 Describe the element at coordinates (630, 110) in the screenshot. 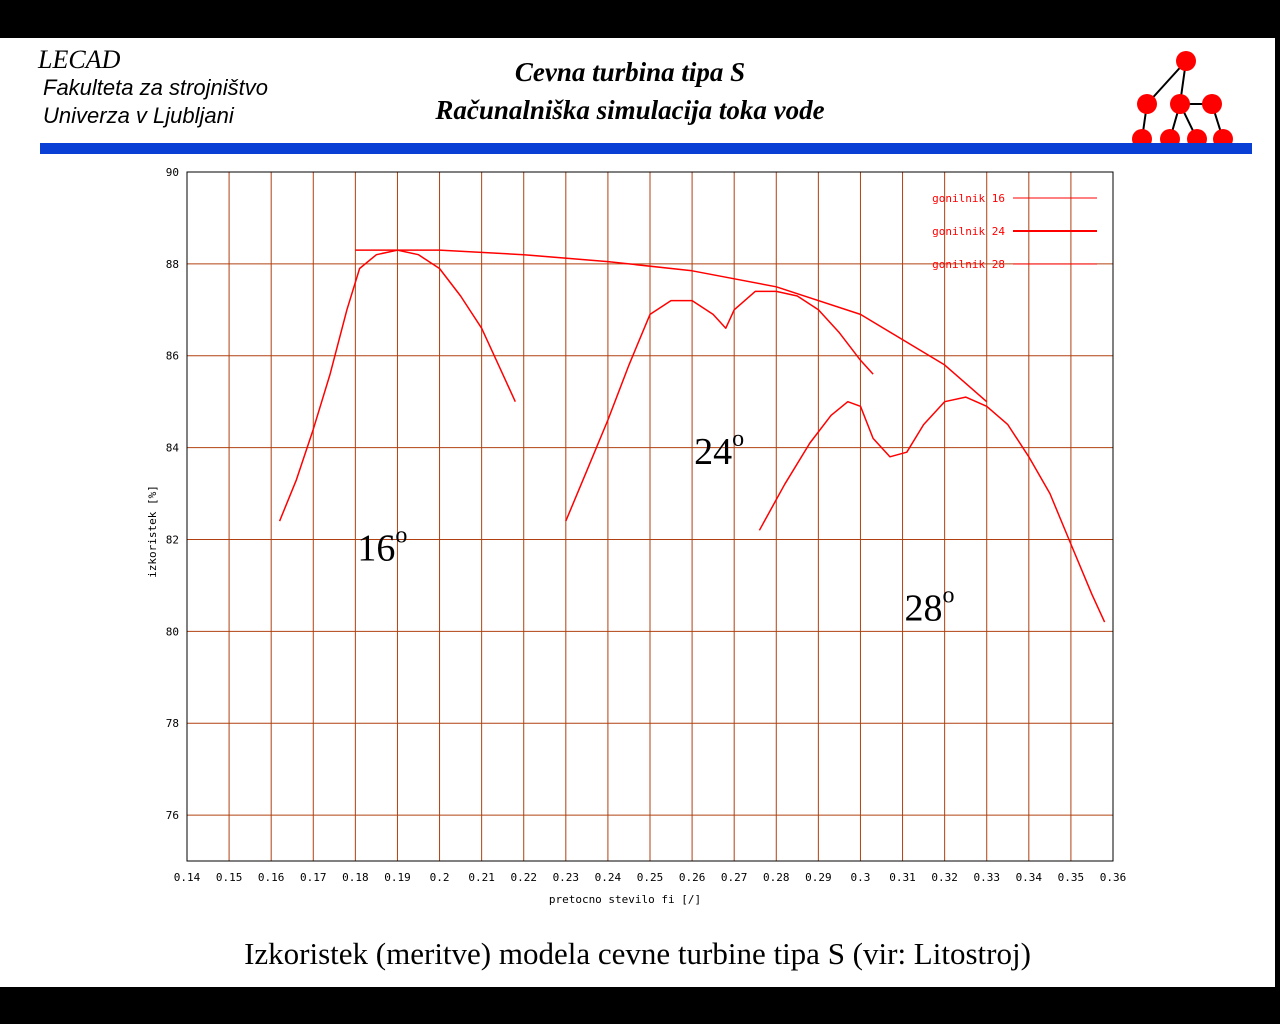

I see `title-line-2: Računalniška simulacija toka vode` at that location.